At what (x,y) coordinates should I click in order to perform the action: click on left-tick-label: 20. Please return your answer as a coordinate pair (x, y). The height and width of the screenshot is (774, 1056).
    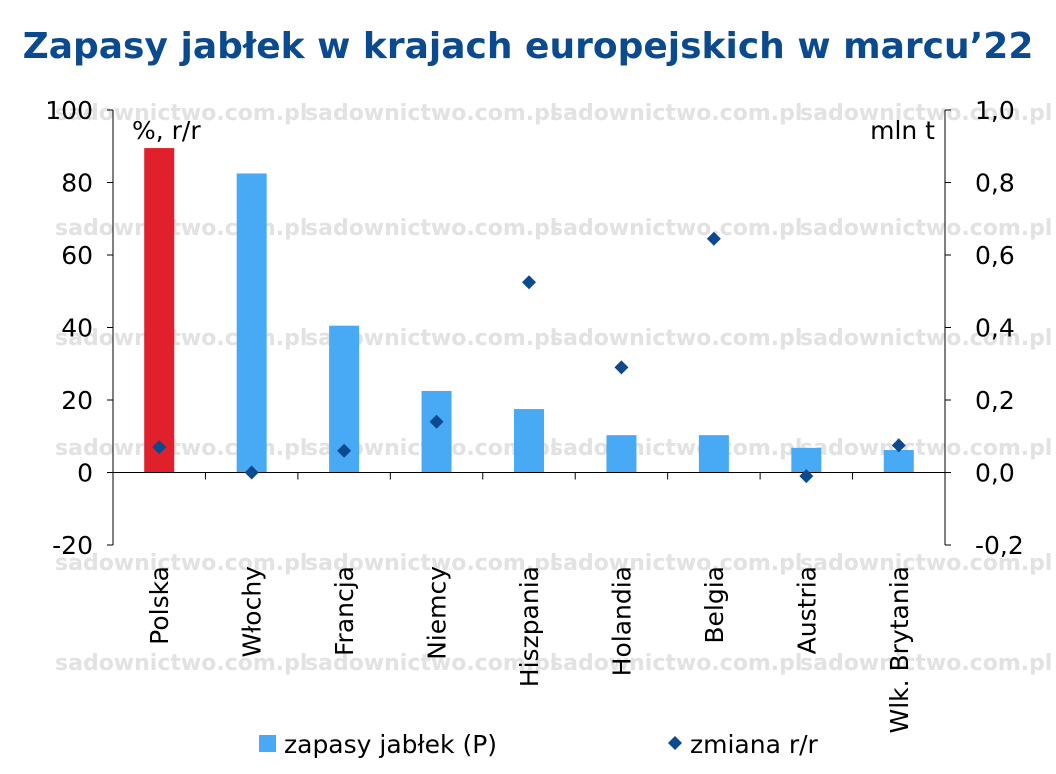
    Looking at the image, I should click on (77, 400).